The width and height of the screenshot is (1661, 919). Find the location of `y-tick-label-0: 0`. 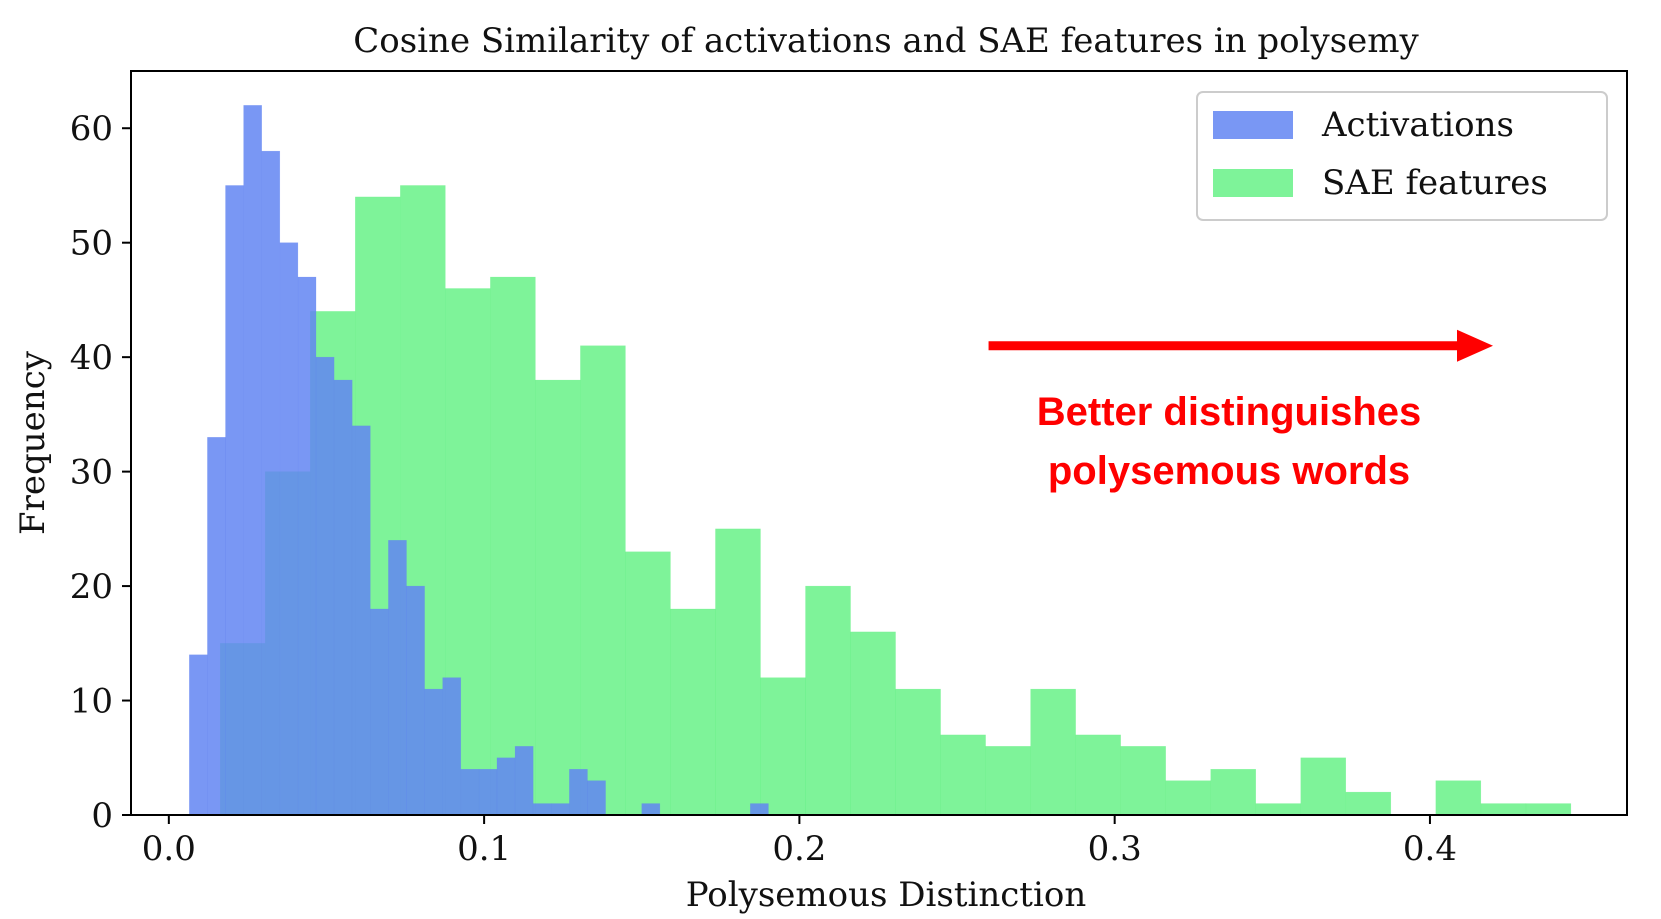

y-tick-label-0: 0 is located at coordinates (102, 816).